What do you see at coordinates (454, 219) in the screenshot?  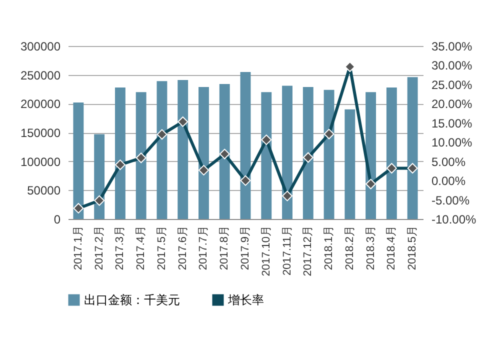 I see `y2-tick-label: -10.00%` at bounding box center [454, 219].